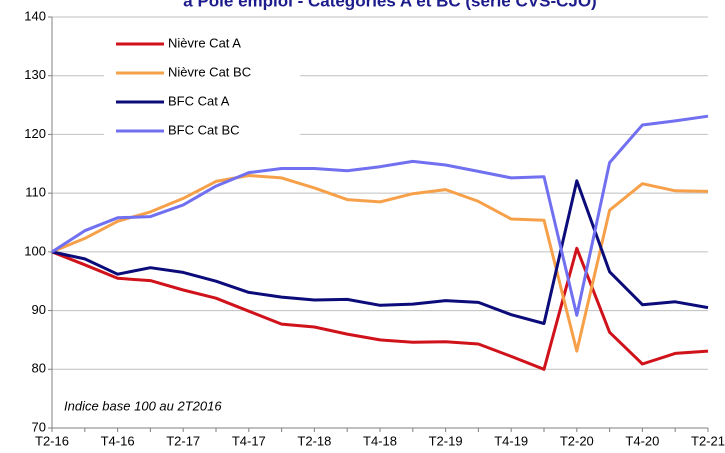 This screenshot has width=725, height=453. Describe the element at coordinates (314, 440) in the screenshot. I see `x-tick-label: T2-18` at that location.